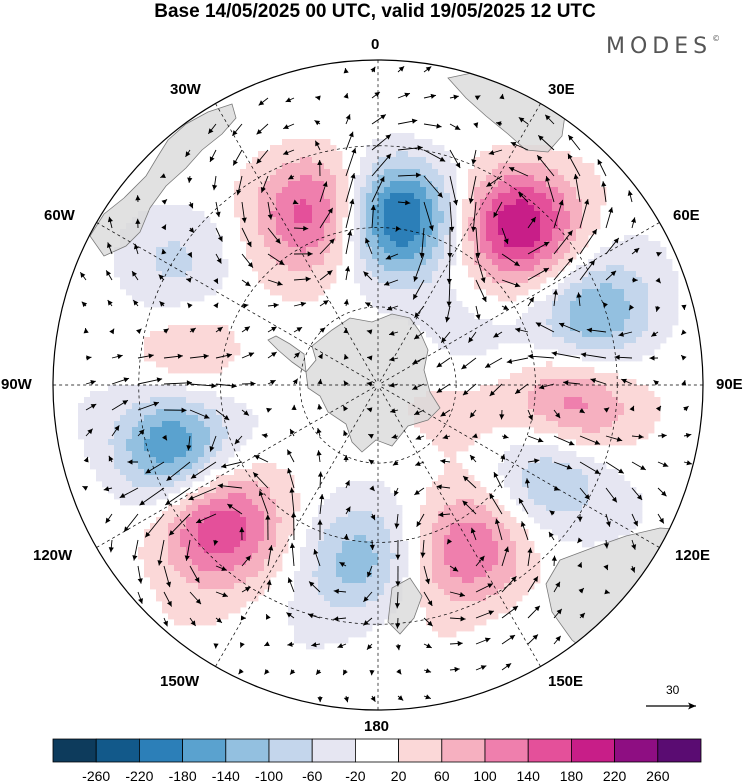 The image size is (750, 784). I want to click on colorbar-tick-label: 60, so click(442, 776).